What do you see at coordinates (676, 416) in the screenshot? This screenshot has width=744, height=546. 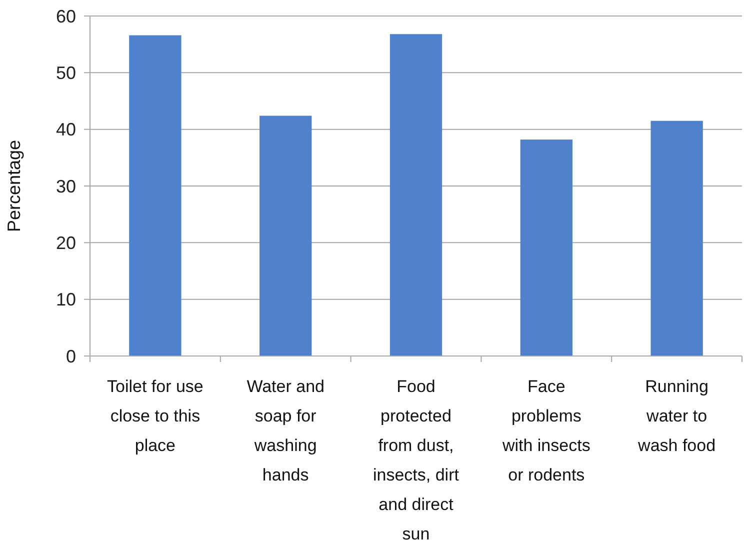 I see `x-tick-label: Running water to wash food` at bounding box center [676, 416].